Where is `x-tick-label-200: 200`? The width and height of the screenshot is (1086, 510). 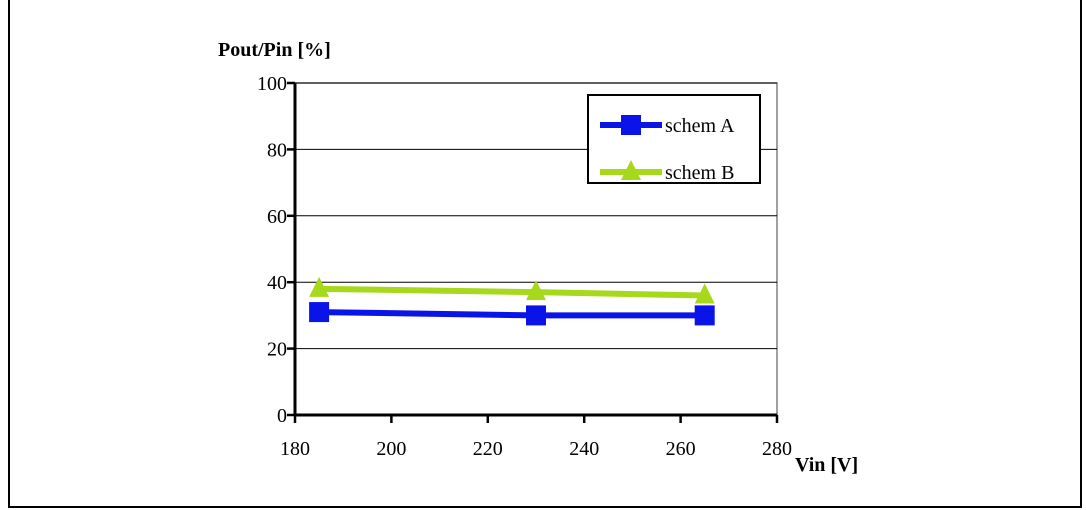 x-tick-label-200: 200 is located at coordinates (391, 449).